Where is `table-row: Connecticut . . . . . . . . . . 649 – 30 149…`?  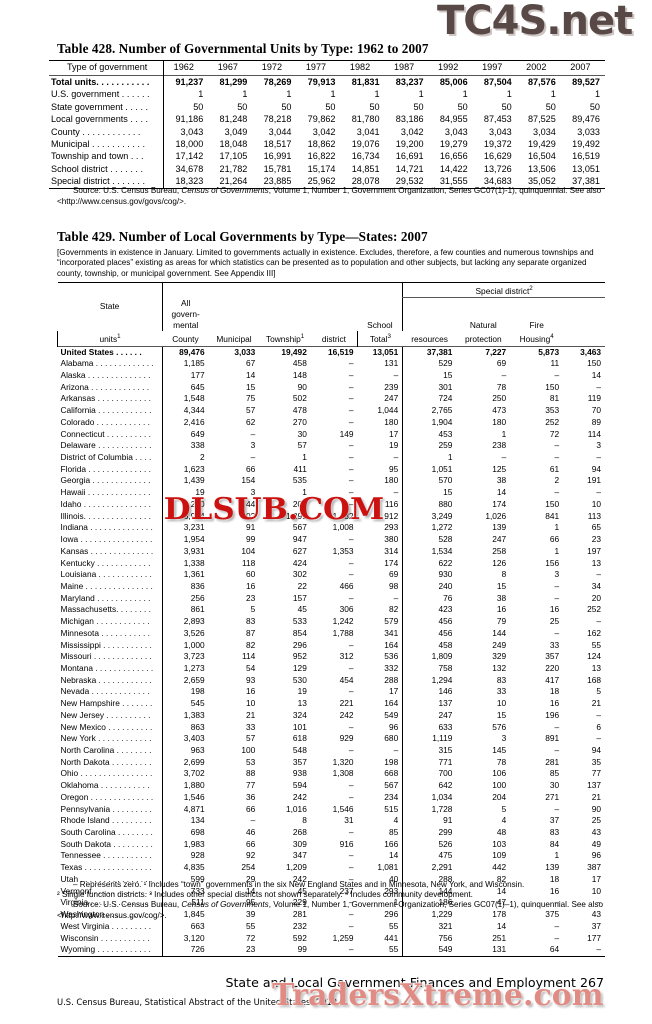 table-row: Connecticut . . . . . . . . . . 649 – 30 149… is located at coordinates (332, 434).